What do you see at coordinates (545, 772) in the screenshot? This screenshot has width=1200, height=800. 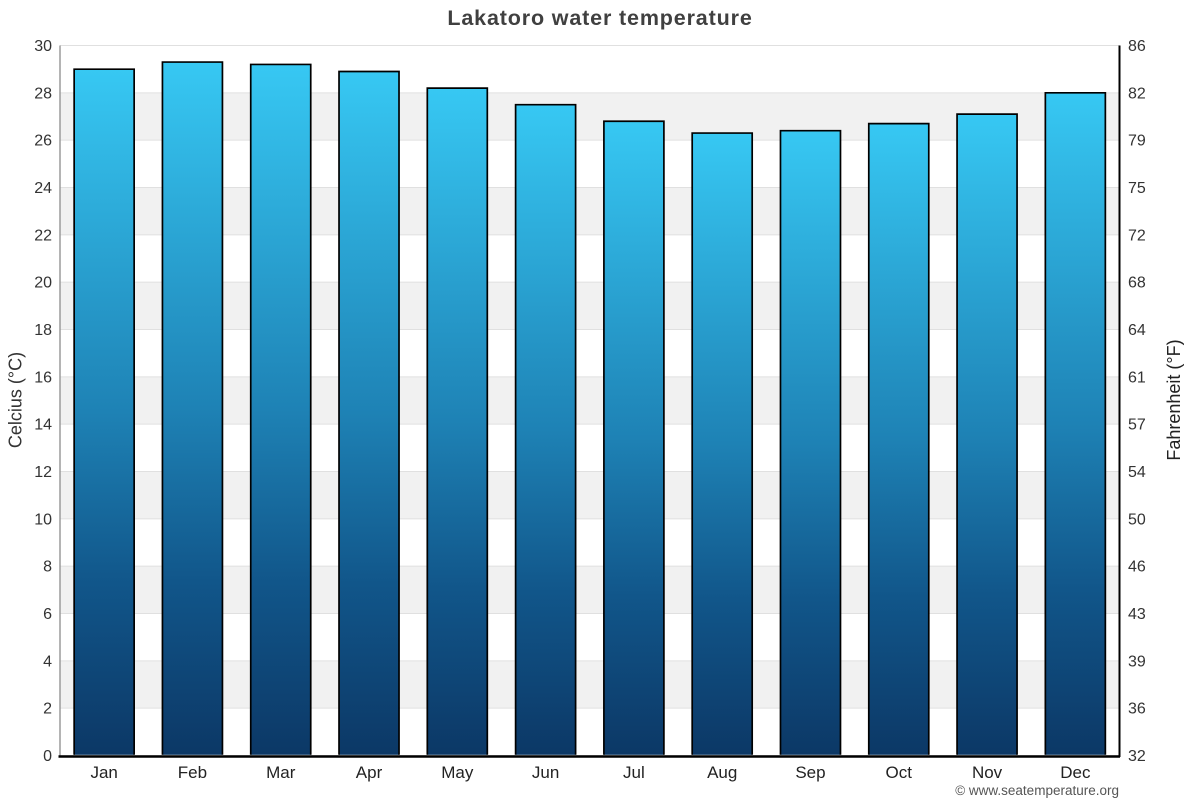 I see `svg-text: Jun` at bounding box center [545, 772].